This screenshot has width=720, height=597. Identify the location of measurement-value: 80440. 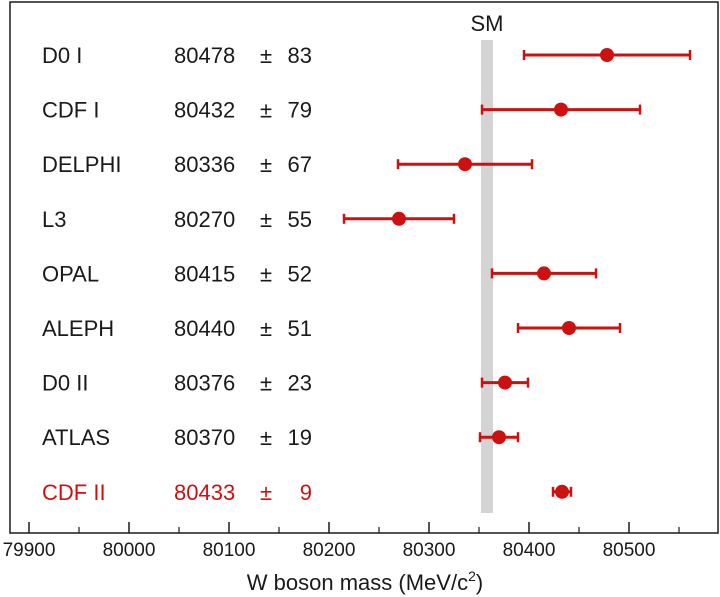
(204, 328).